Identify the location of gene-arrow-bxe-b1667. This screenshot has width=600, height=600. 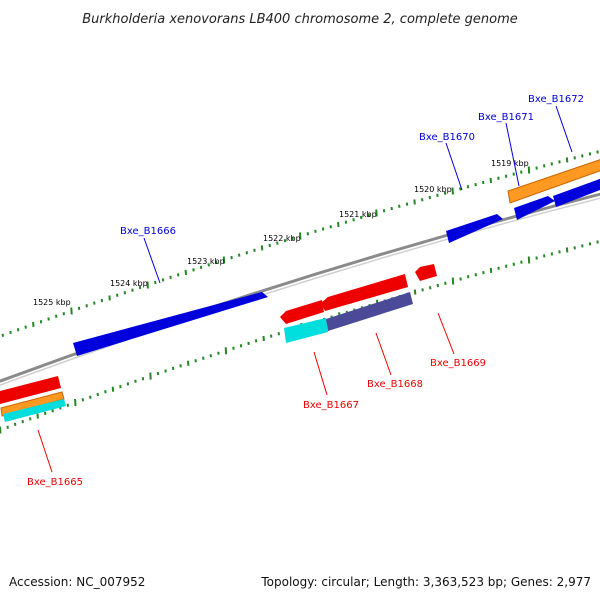
(302, 312).